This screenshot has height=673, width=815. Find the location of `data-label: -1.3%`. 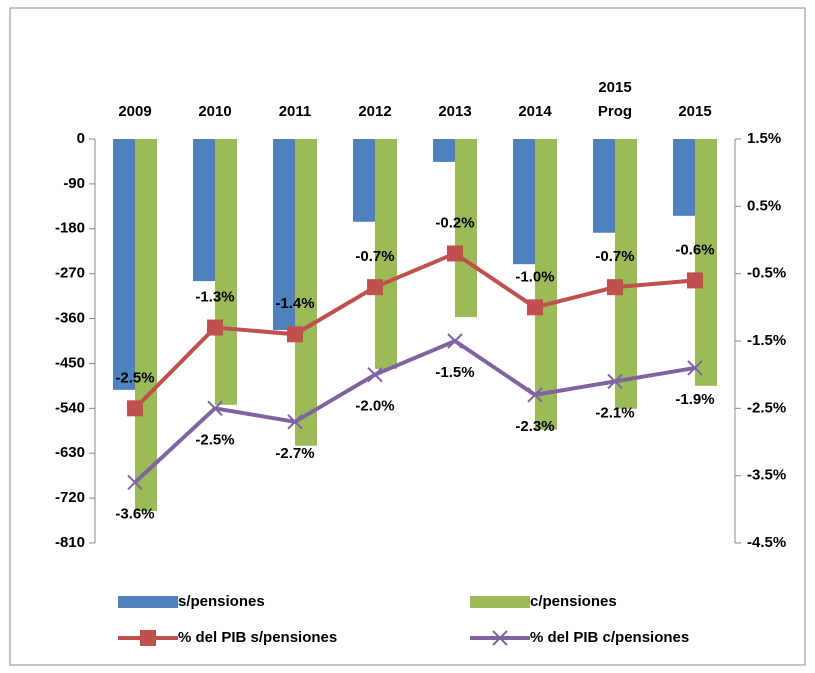

data-label: -1.3% is located at coordinates (214, 297).